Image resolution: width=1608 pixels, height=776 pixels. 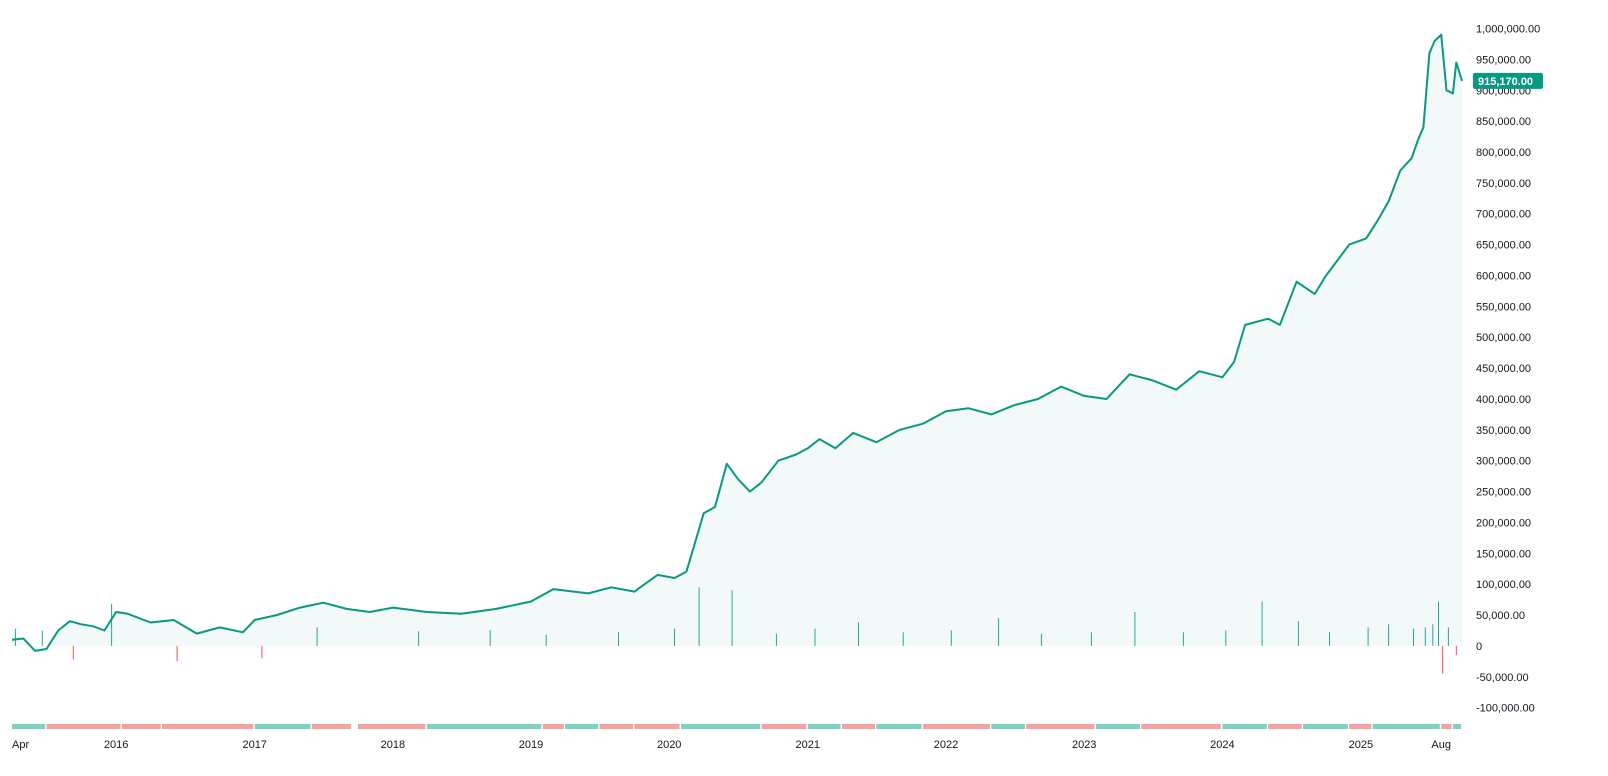 I want to click on y-tick-label: 300,000.00, so click(x=1503, y=462).